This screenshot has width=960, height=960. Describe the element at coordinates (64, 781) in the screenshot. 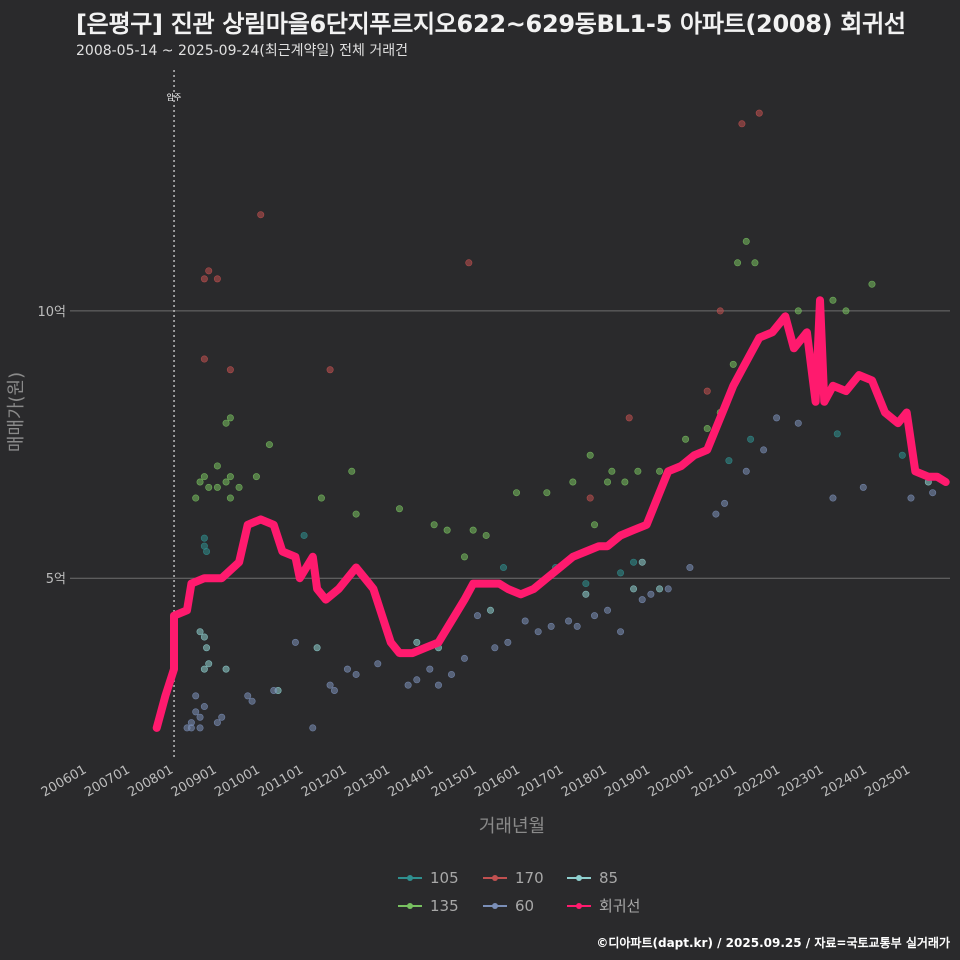

I see `x-tick-label: 200601` at that location.